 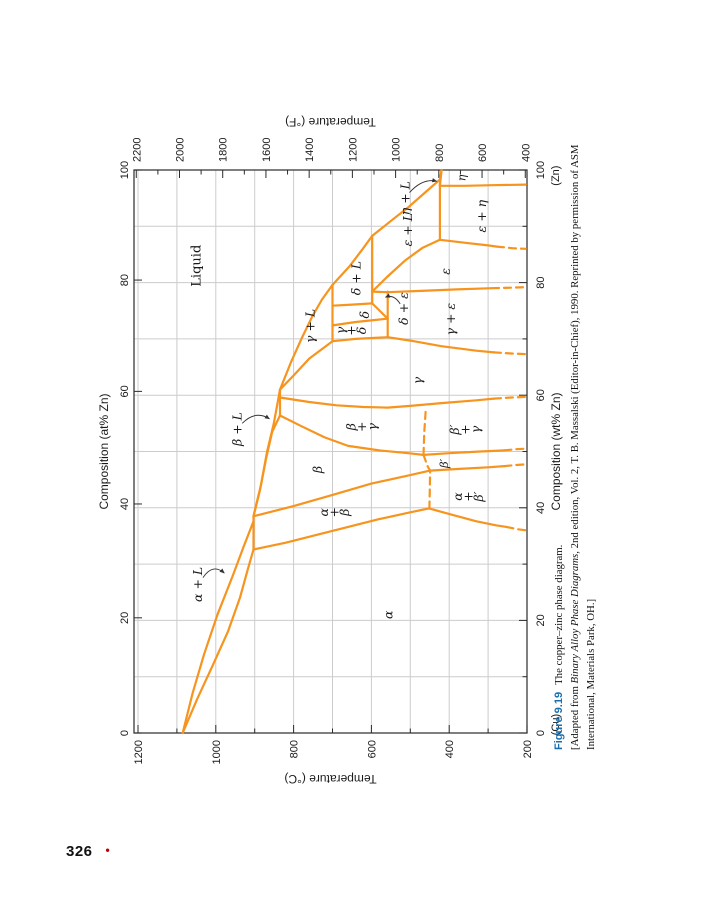 What do you see at coordinates (509, 397) in the screenshot?
I see `curve-gamma-left-dash` at bounding box center [509, 397].